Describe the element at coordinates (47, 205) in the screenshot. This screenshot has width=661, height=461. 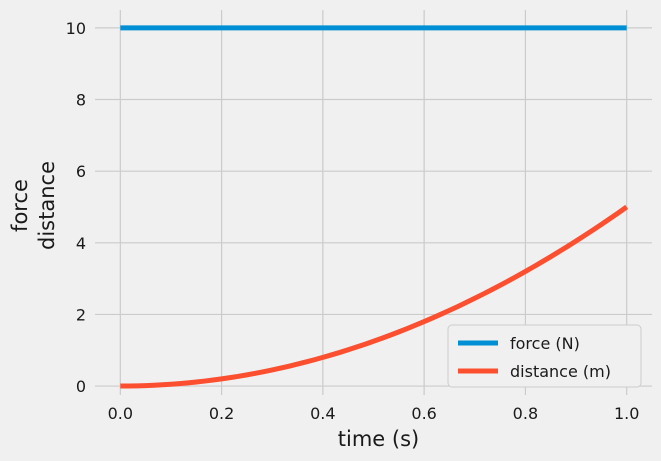
I see `y-axis-label-line: distance` at that location.